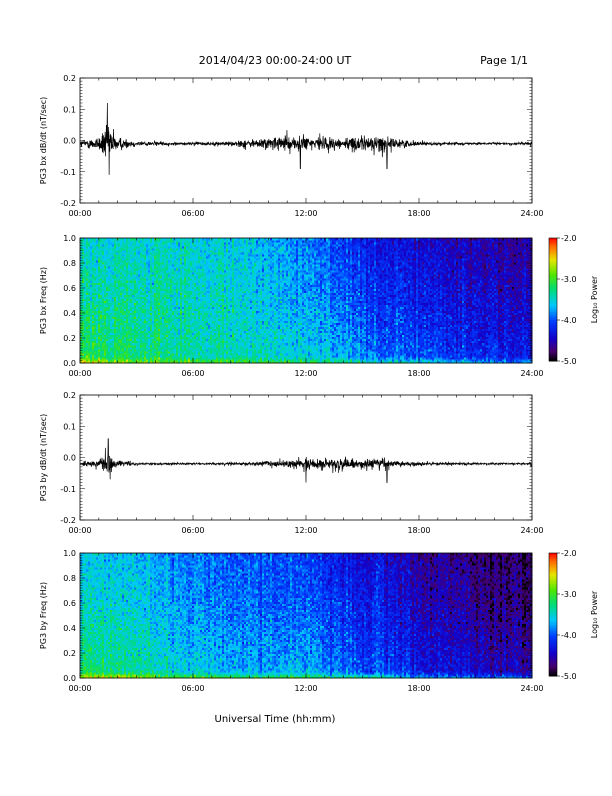  I want to click on page-number: Page 1/1, so click(504, 60).